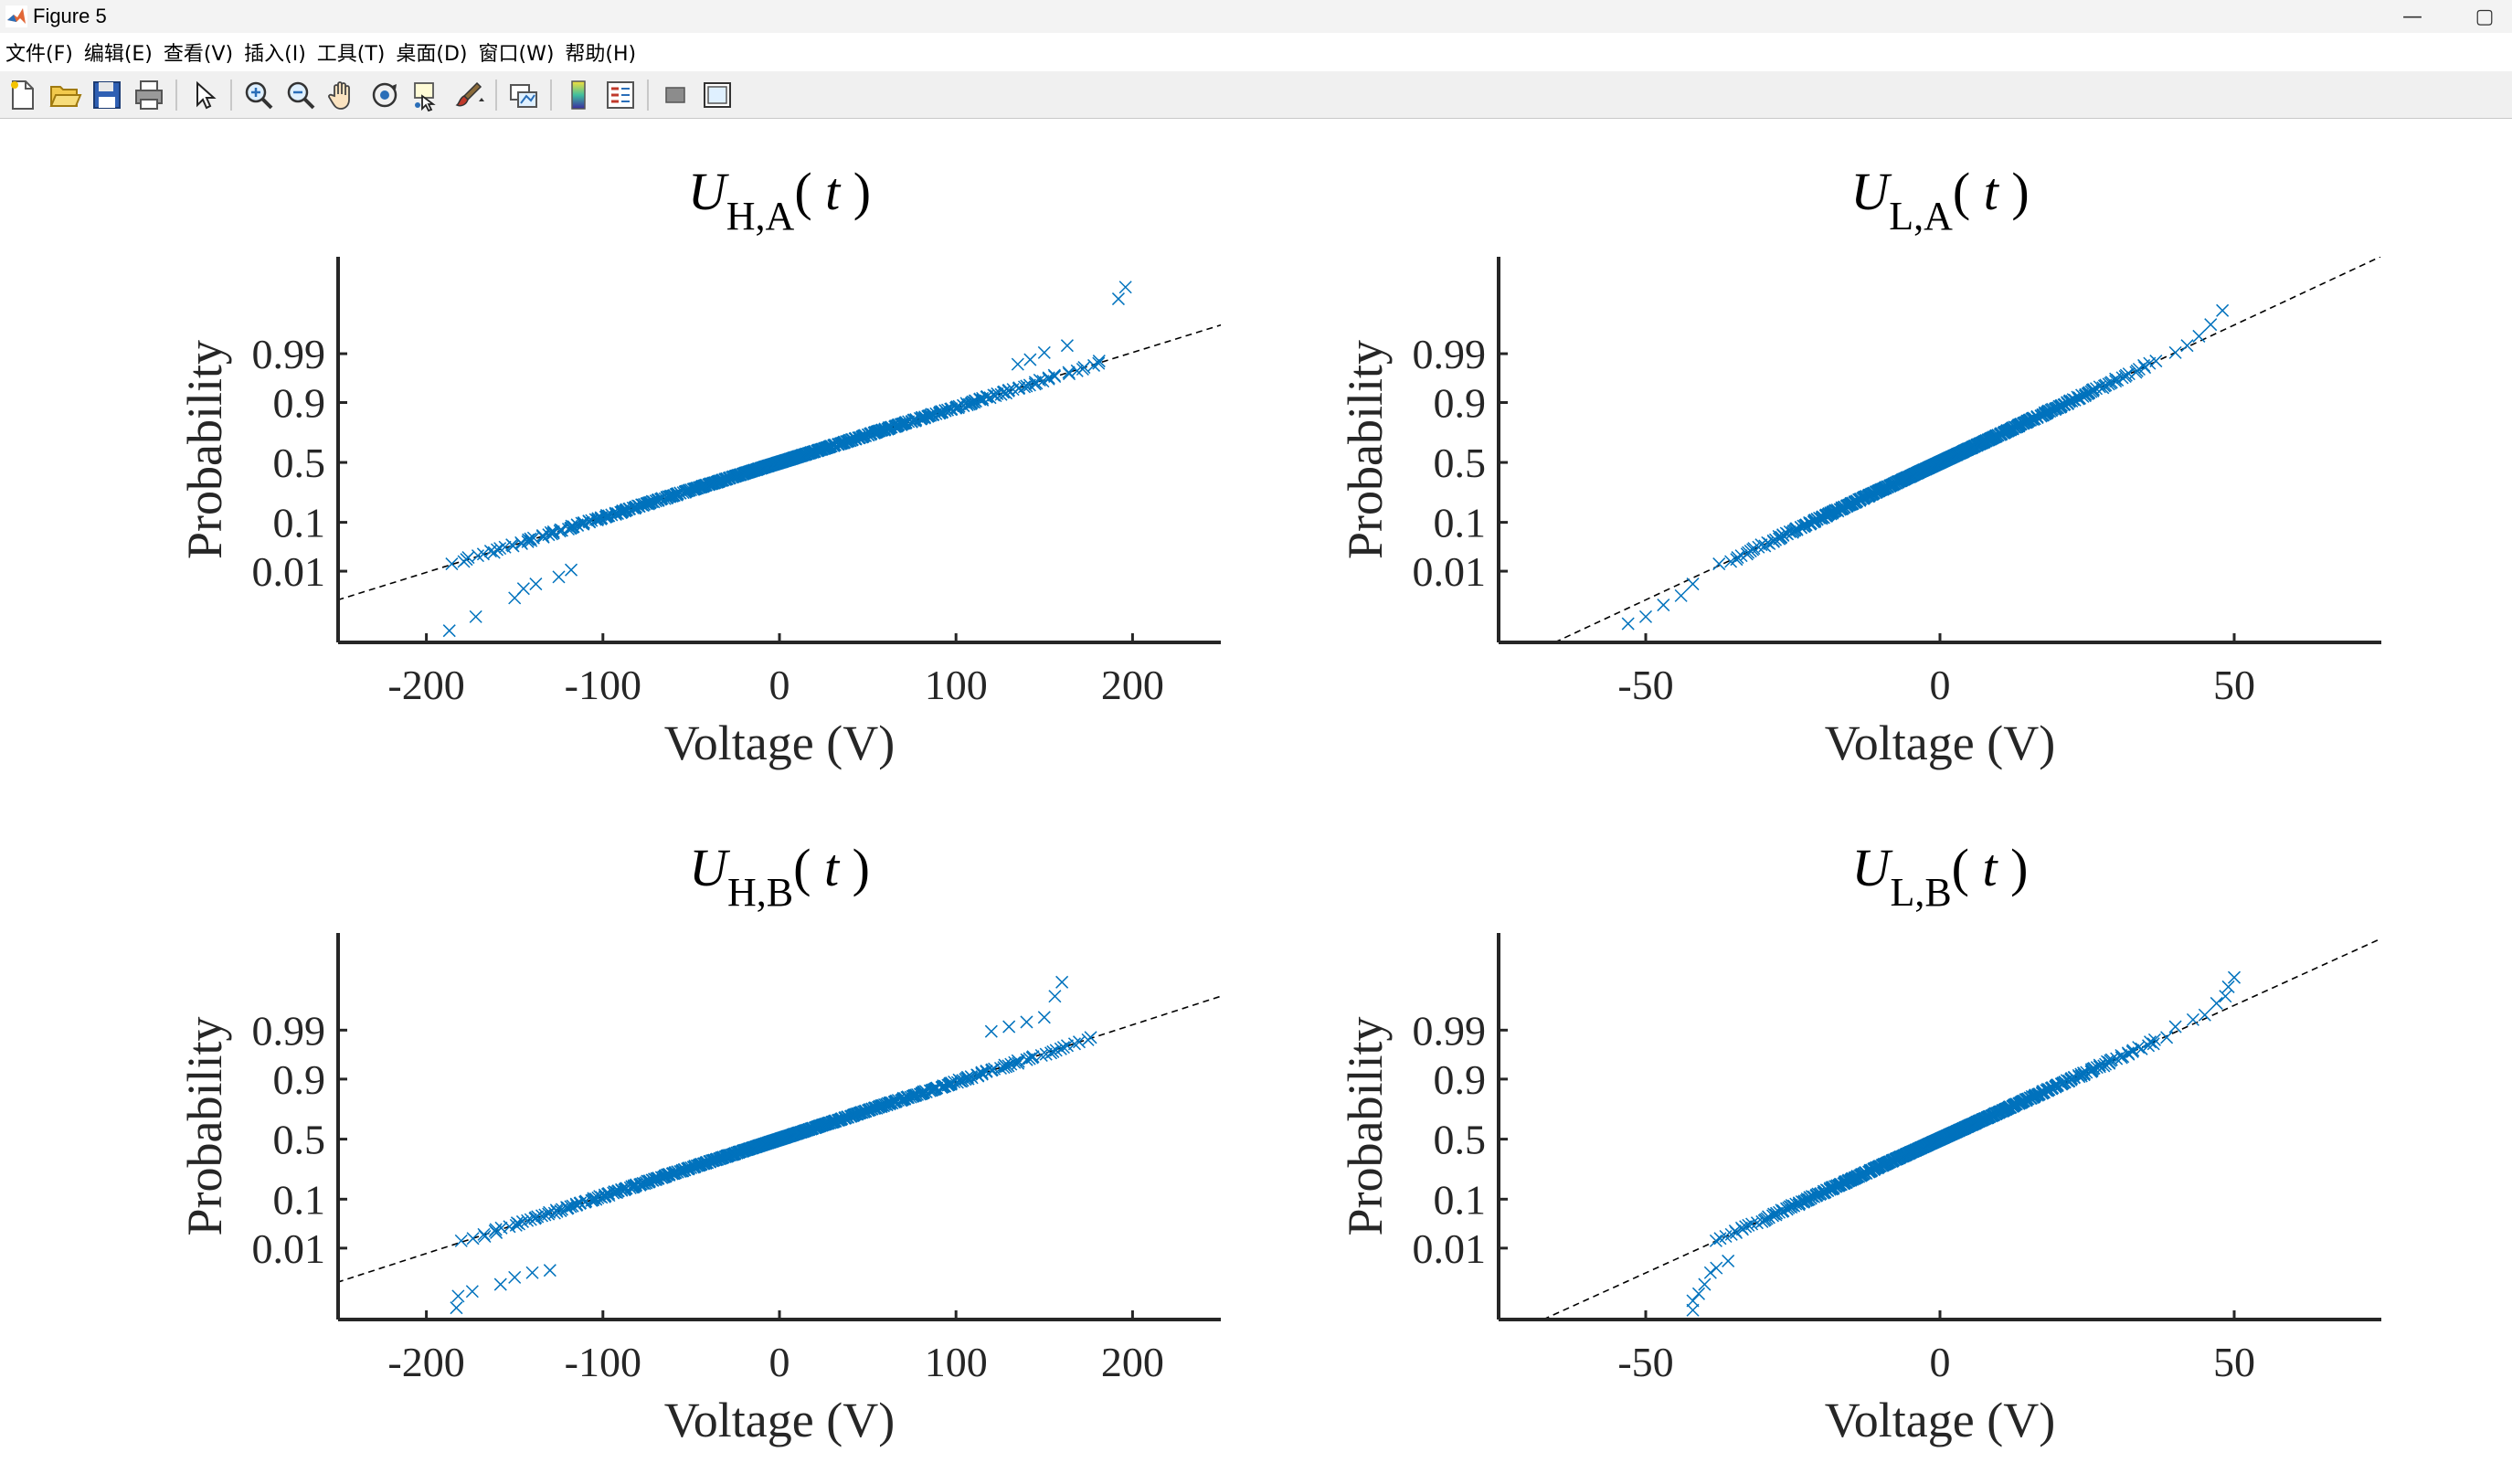  I want to click on x-tick-label: -200, so click(425, 685).